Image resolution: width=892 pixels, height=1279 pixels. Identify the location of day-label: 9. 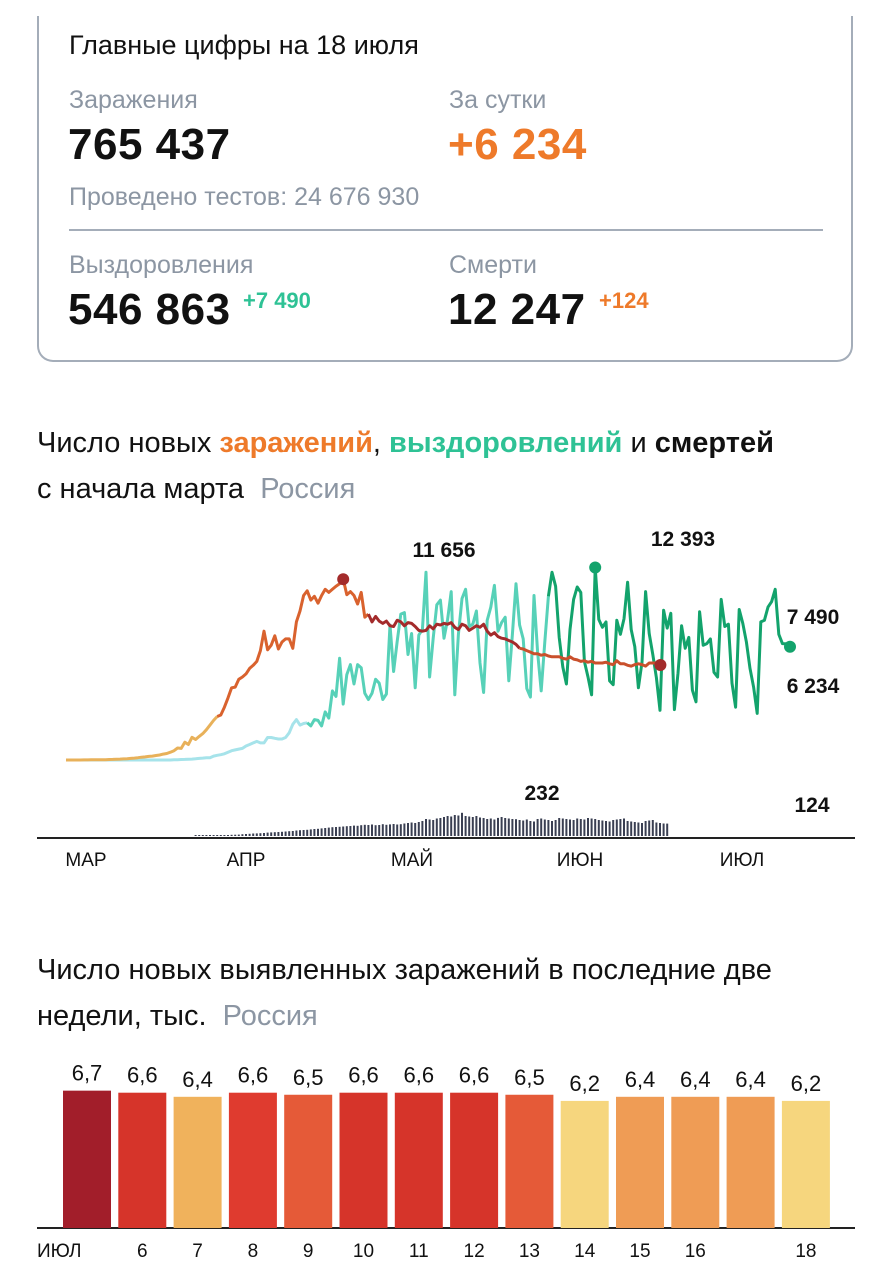
(308, 1251).